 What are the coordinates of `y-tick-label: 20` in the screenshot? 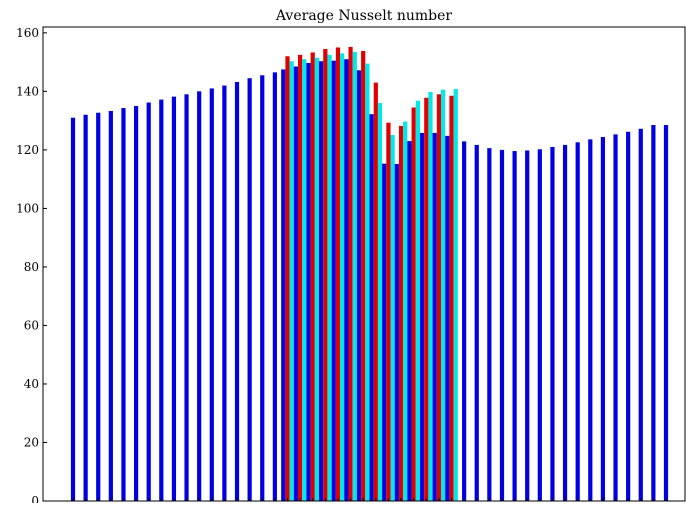 It's located at (31, 442).